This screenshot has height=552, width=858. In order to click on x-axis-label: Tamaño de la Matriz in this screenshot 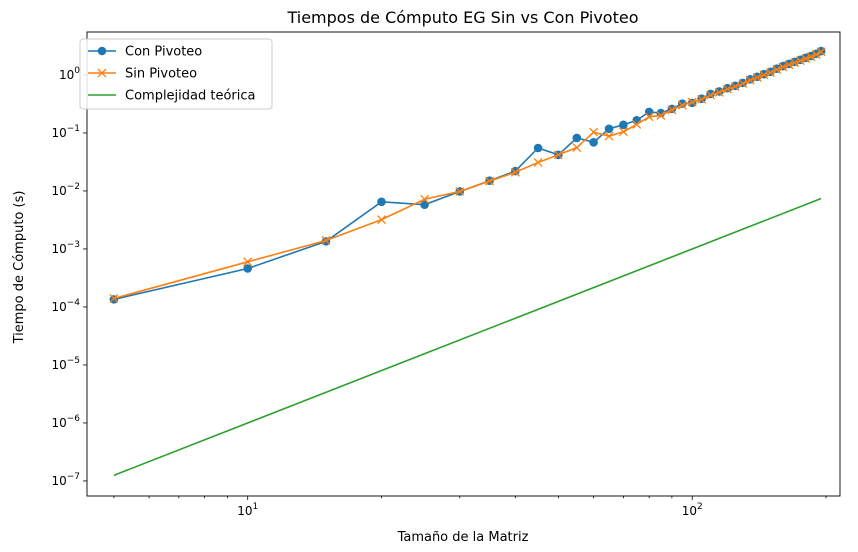, I will do `click(463, 537)`.